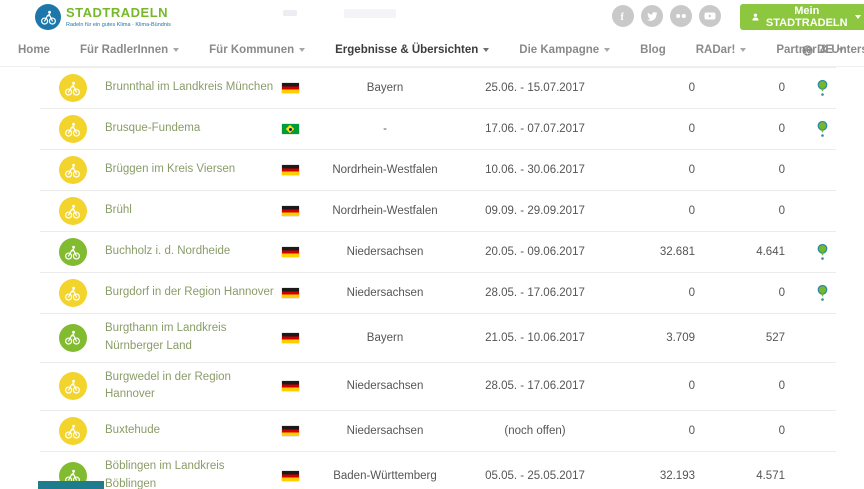  What do you see at coordinates (252, 50) in the screenshot?
I see `nav-item-label: Für Kommunen` at bounding box center [252, 50].